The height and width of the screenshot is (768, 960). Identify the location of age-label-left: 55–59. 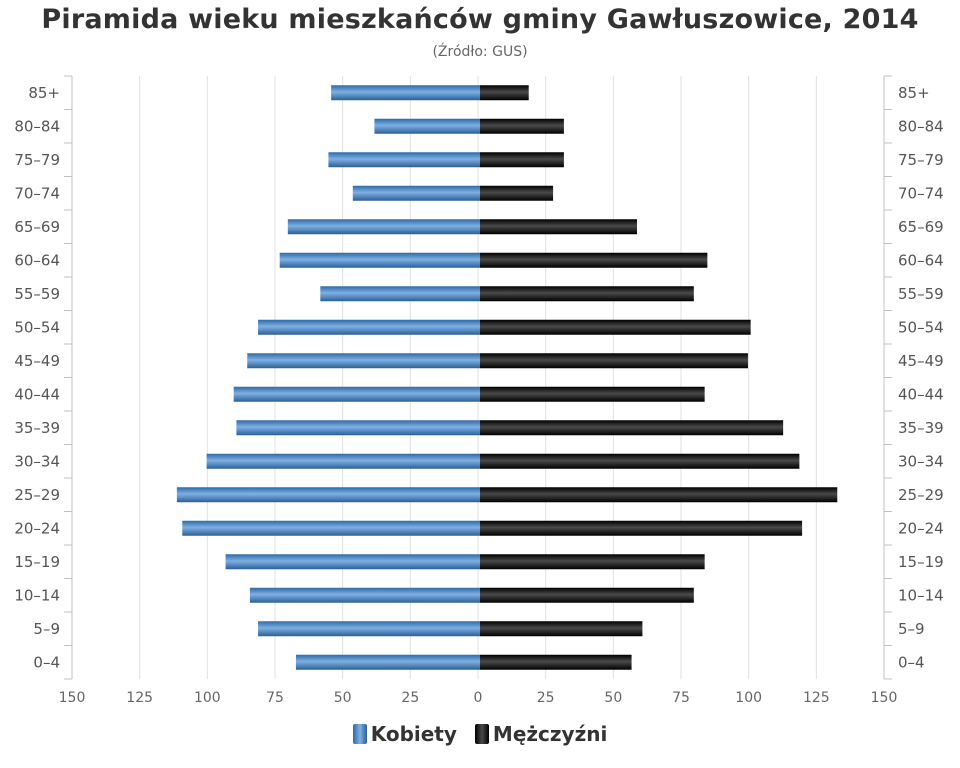
(37, 294).